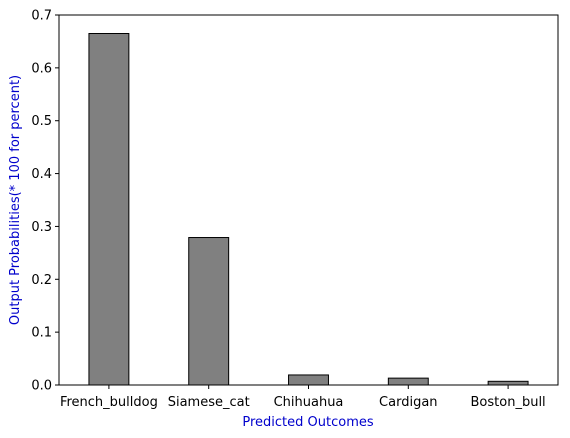  What do you see at coordinates (209, 311) in the screenshot?
I see `bar-siamese-cat` at bounding box center [209, 311].